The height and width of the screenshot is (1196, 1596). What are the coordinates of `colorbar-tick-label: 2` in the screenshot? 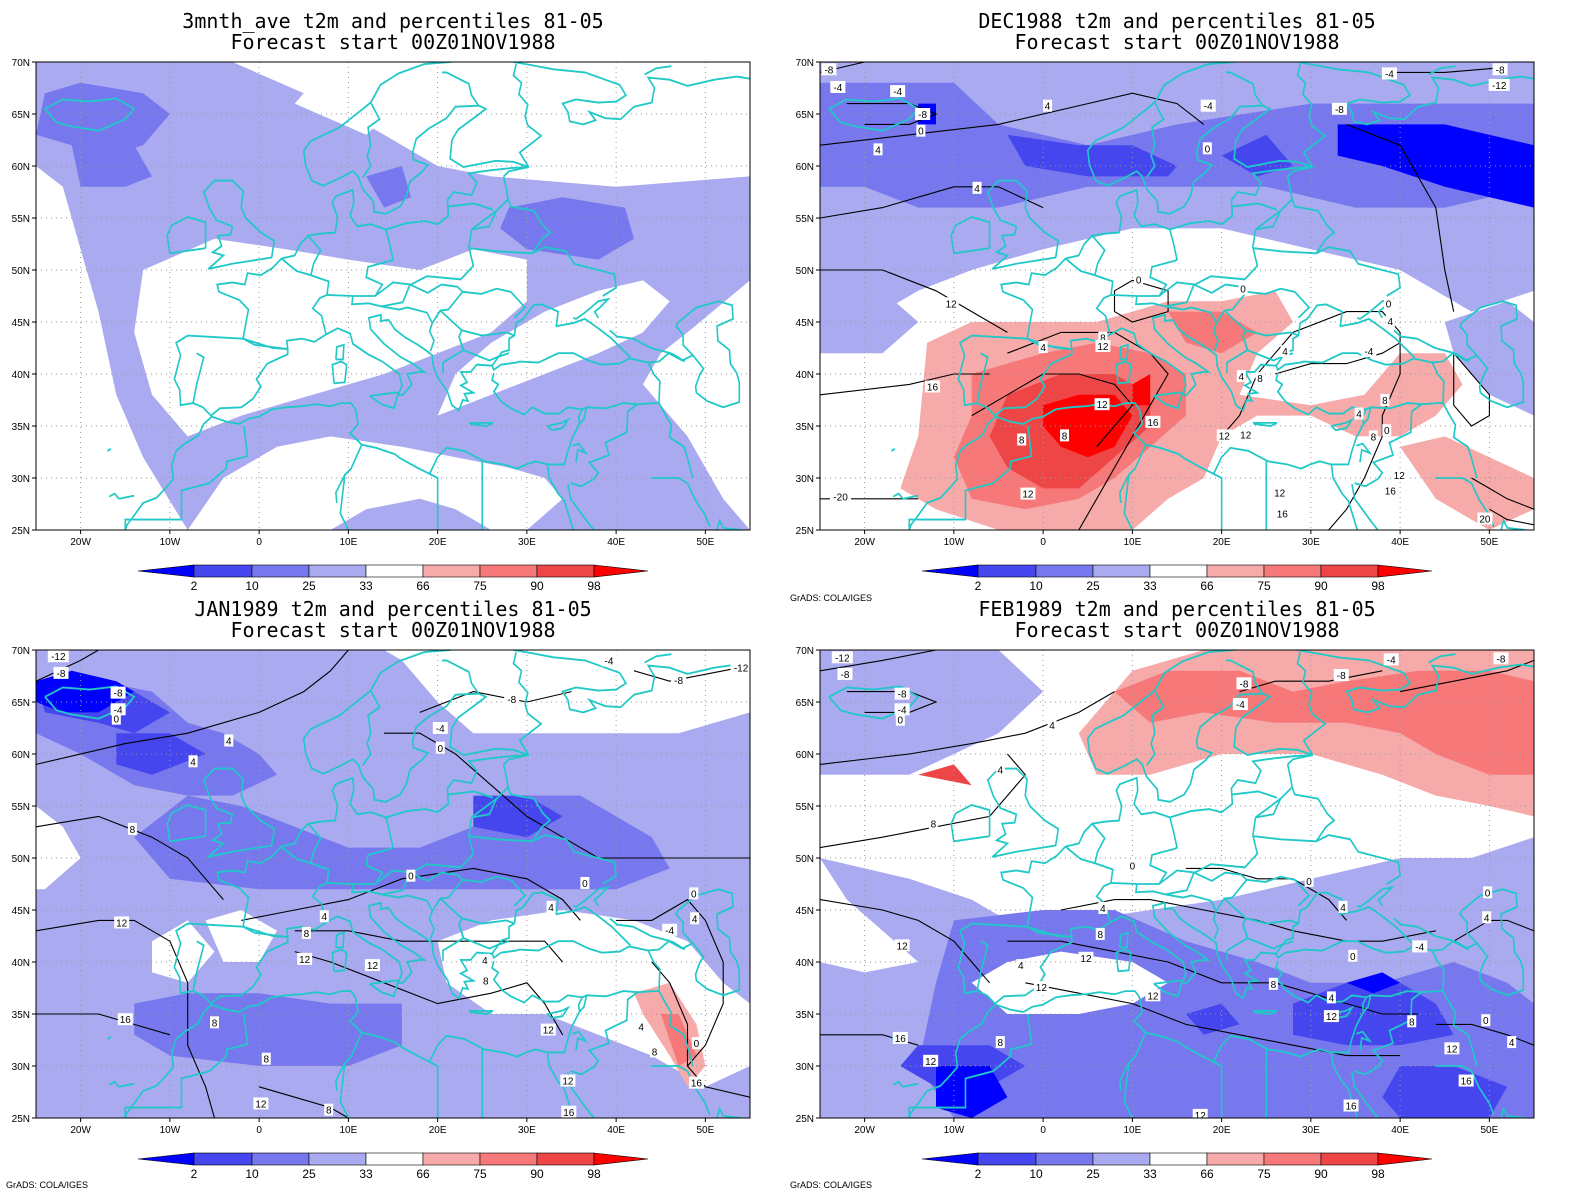 It's located at (978, 1174).